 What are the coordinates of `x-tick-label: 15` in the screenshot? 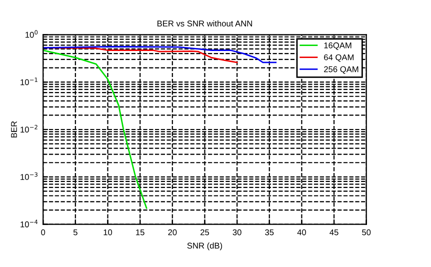 It's located at (140, 232).